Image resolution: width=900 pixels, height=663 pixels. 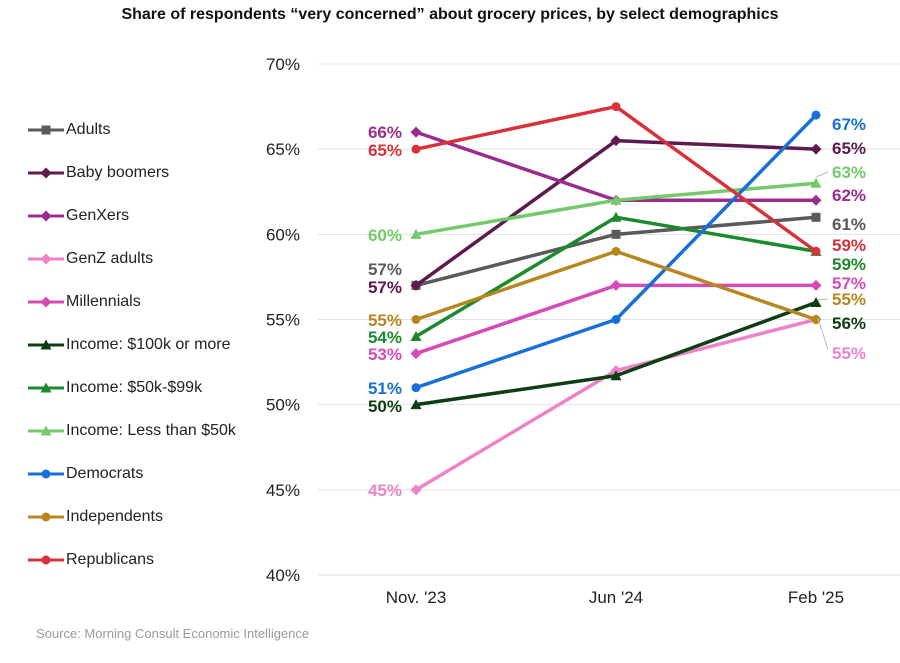 I want to click on legend-item: GenZ adults, so click(x=90, y=259).